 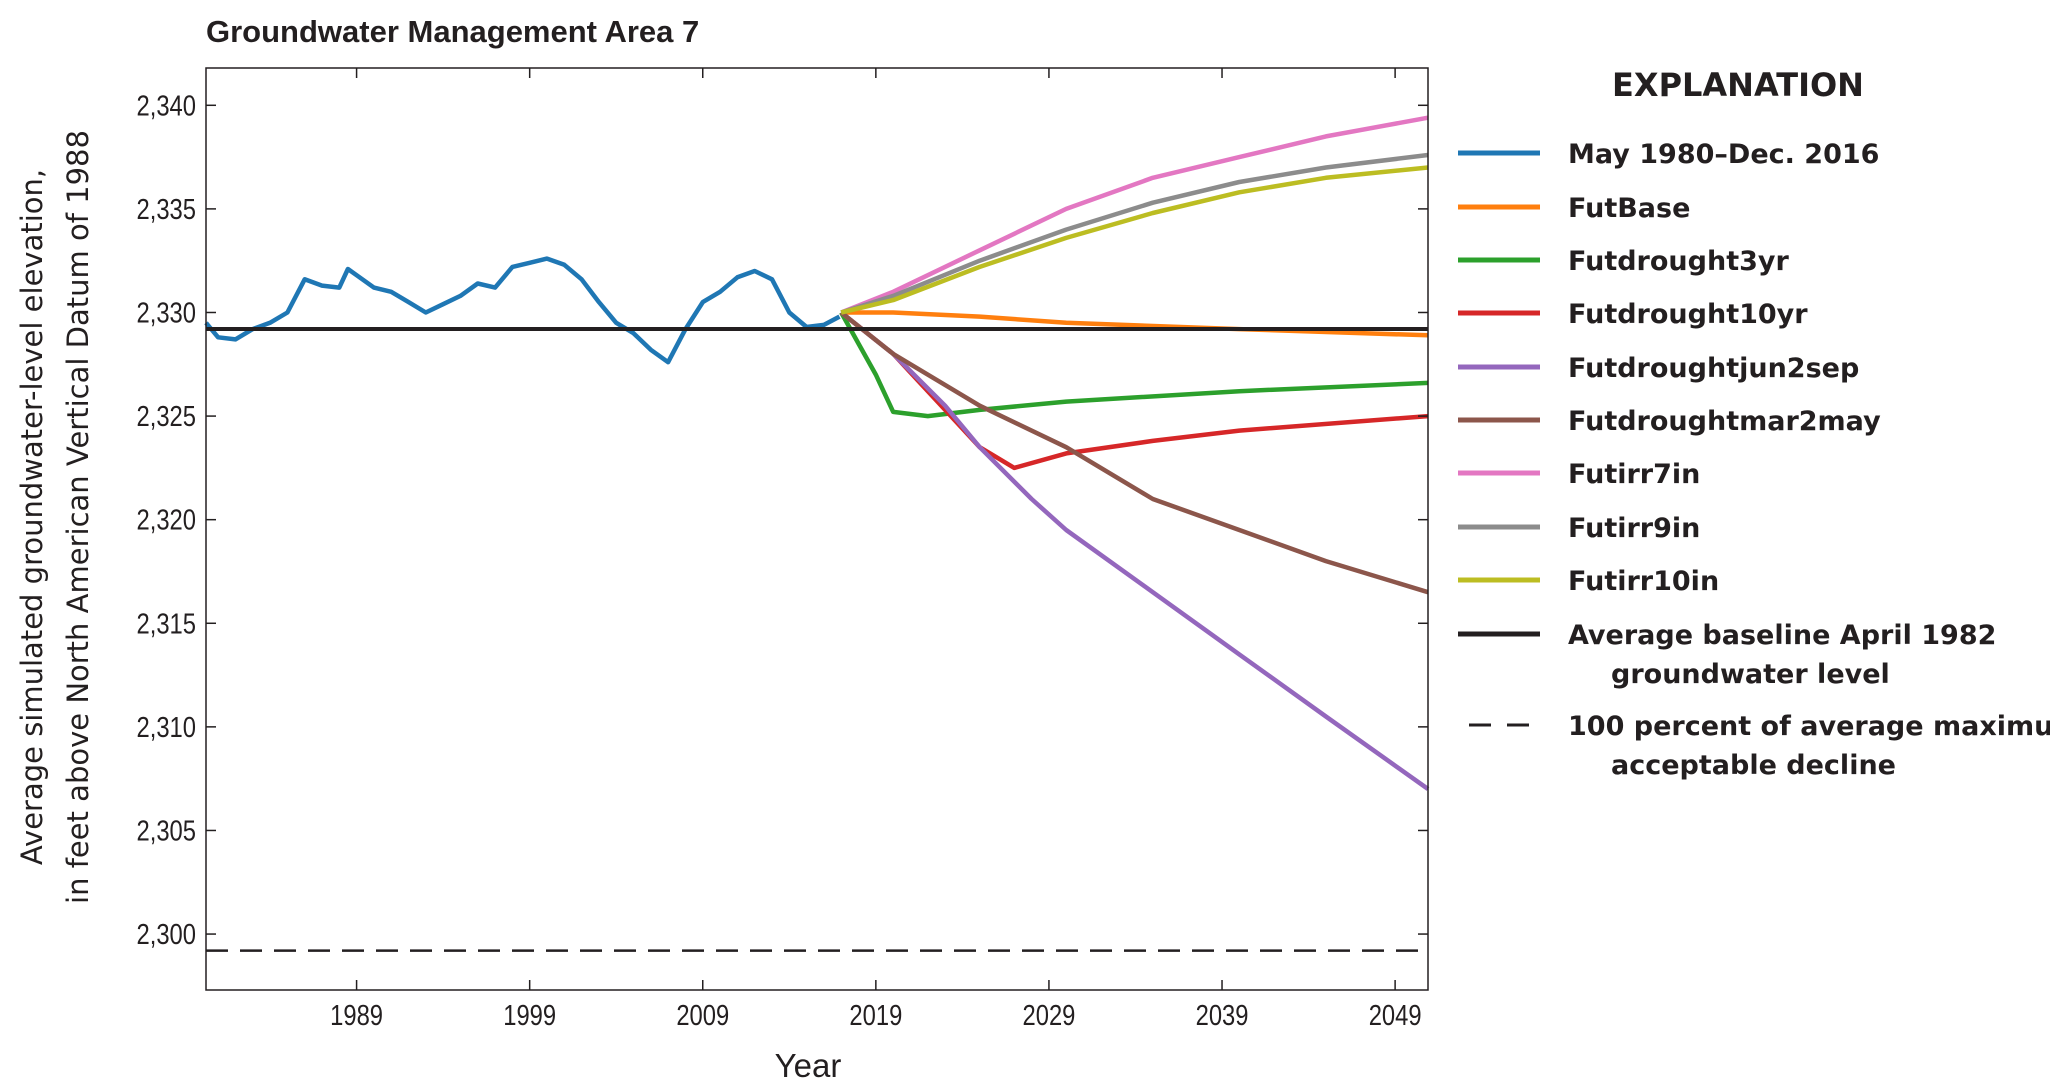 I want to click on y-tick-label: 2,300, so click(x=166, y=934).